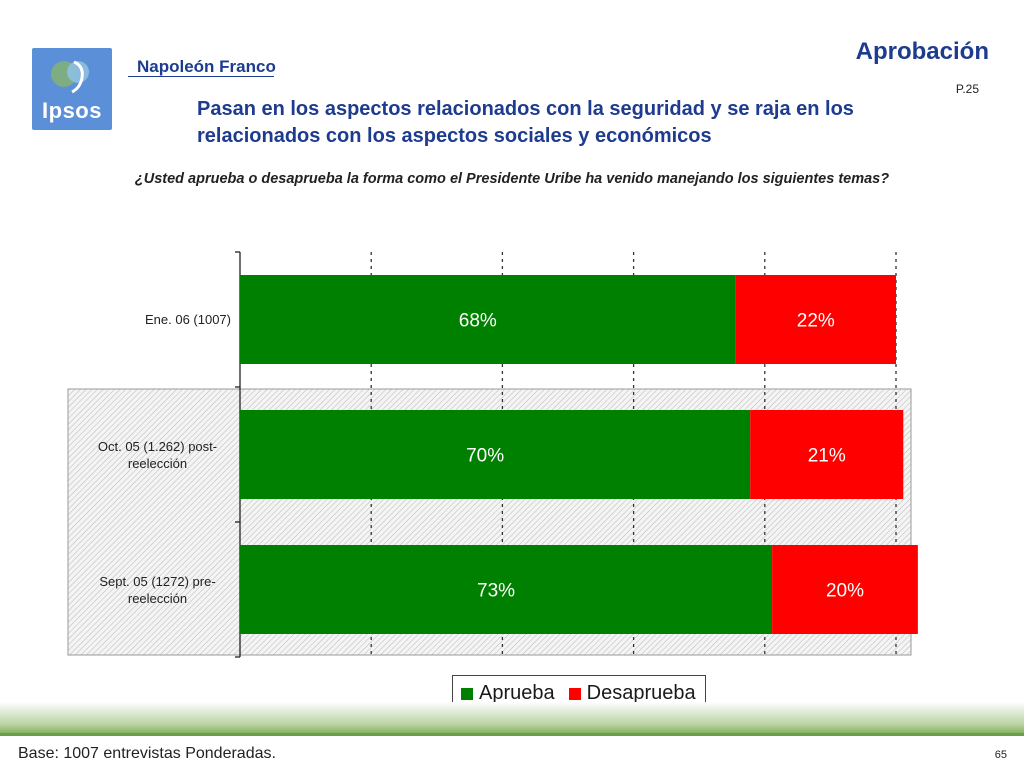 This screenshot has width=1024, height=773. I want to click on ipsos-logo: Ipsos, so click(72, 89).